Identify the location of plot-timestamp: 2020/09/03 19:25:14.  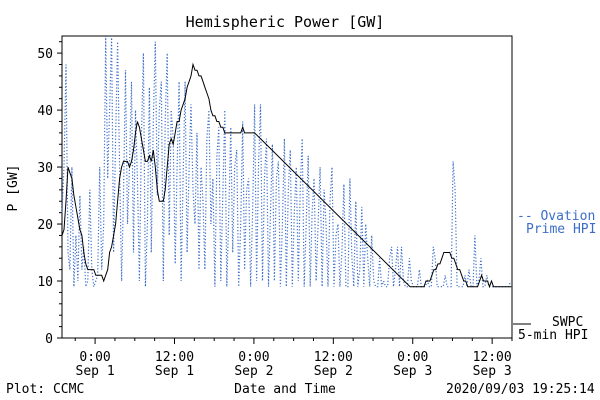
(520, 389).